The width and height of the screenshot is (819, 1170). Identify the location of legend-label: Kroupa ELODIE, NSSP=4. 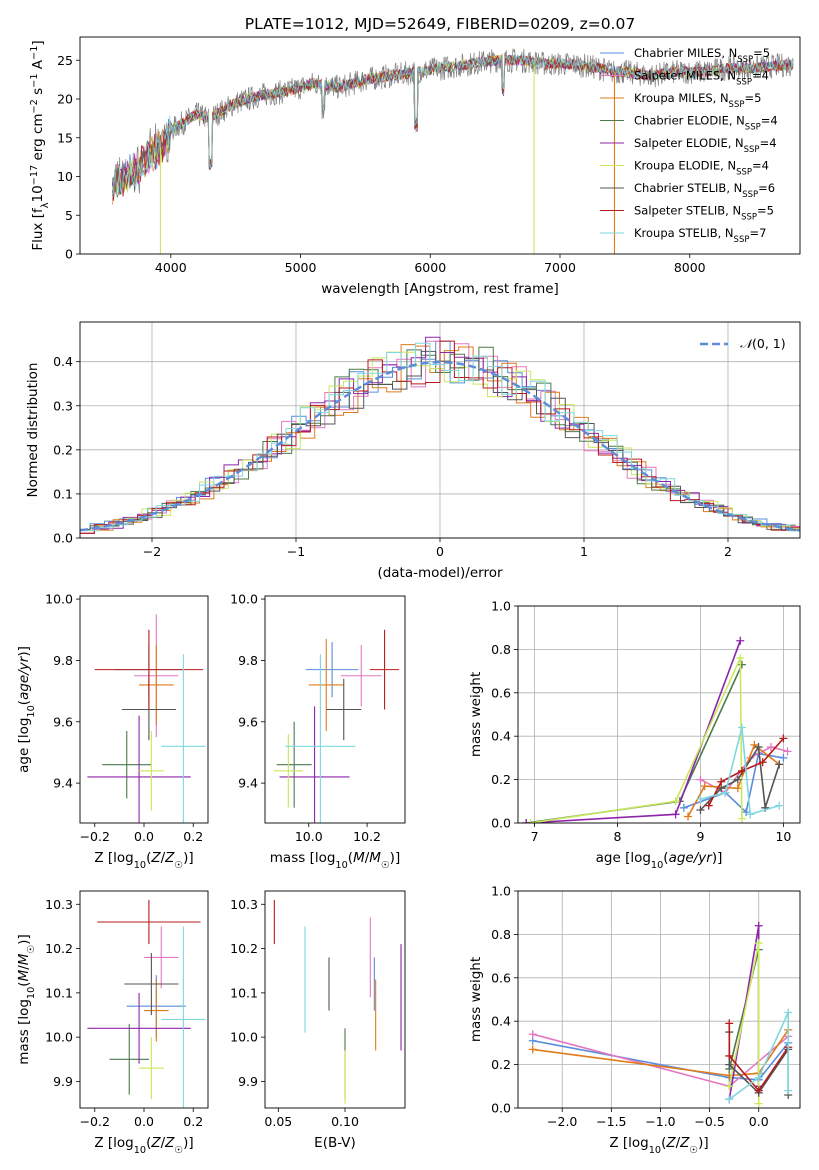
(701, 168).